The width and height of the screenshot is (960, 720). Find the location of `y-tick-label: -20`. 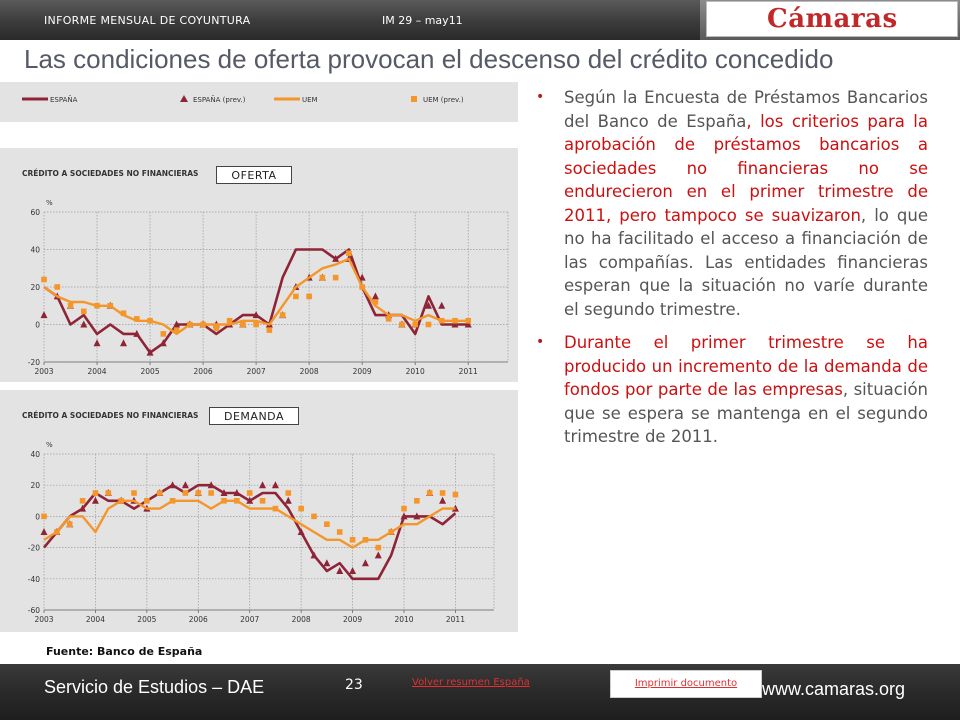

y-tick-label: -20 is located at coordinates (34, 548).